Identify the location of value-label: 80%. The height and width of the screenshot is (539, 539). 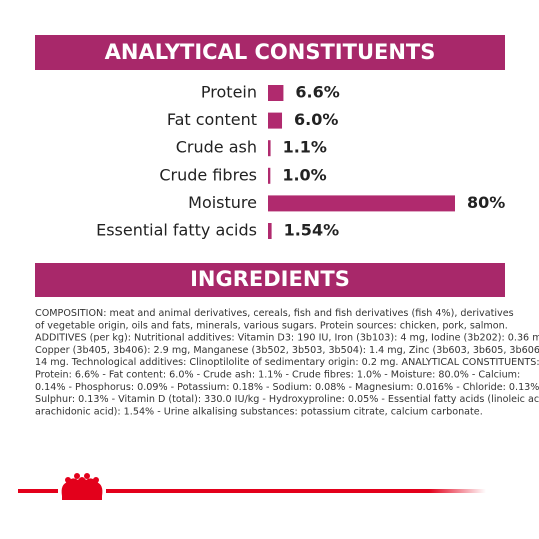
(486, 202).